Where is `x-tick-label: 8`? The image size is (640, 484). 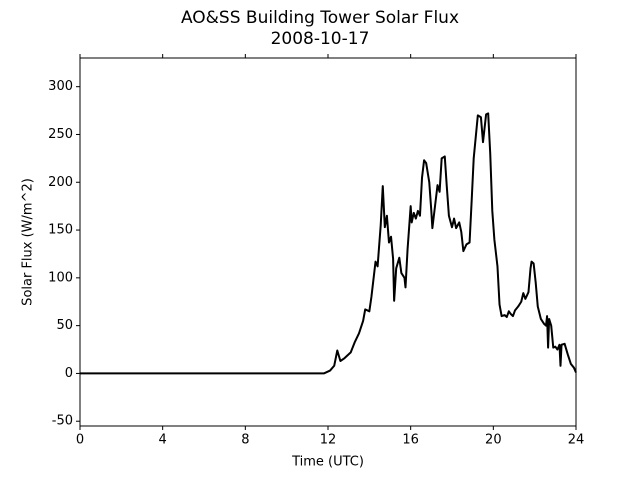 x-tick-label: 8 is located at coordinates (245, 440).